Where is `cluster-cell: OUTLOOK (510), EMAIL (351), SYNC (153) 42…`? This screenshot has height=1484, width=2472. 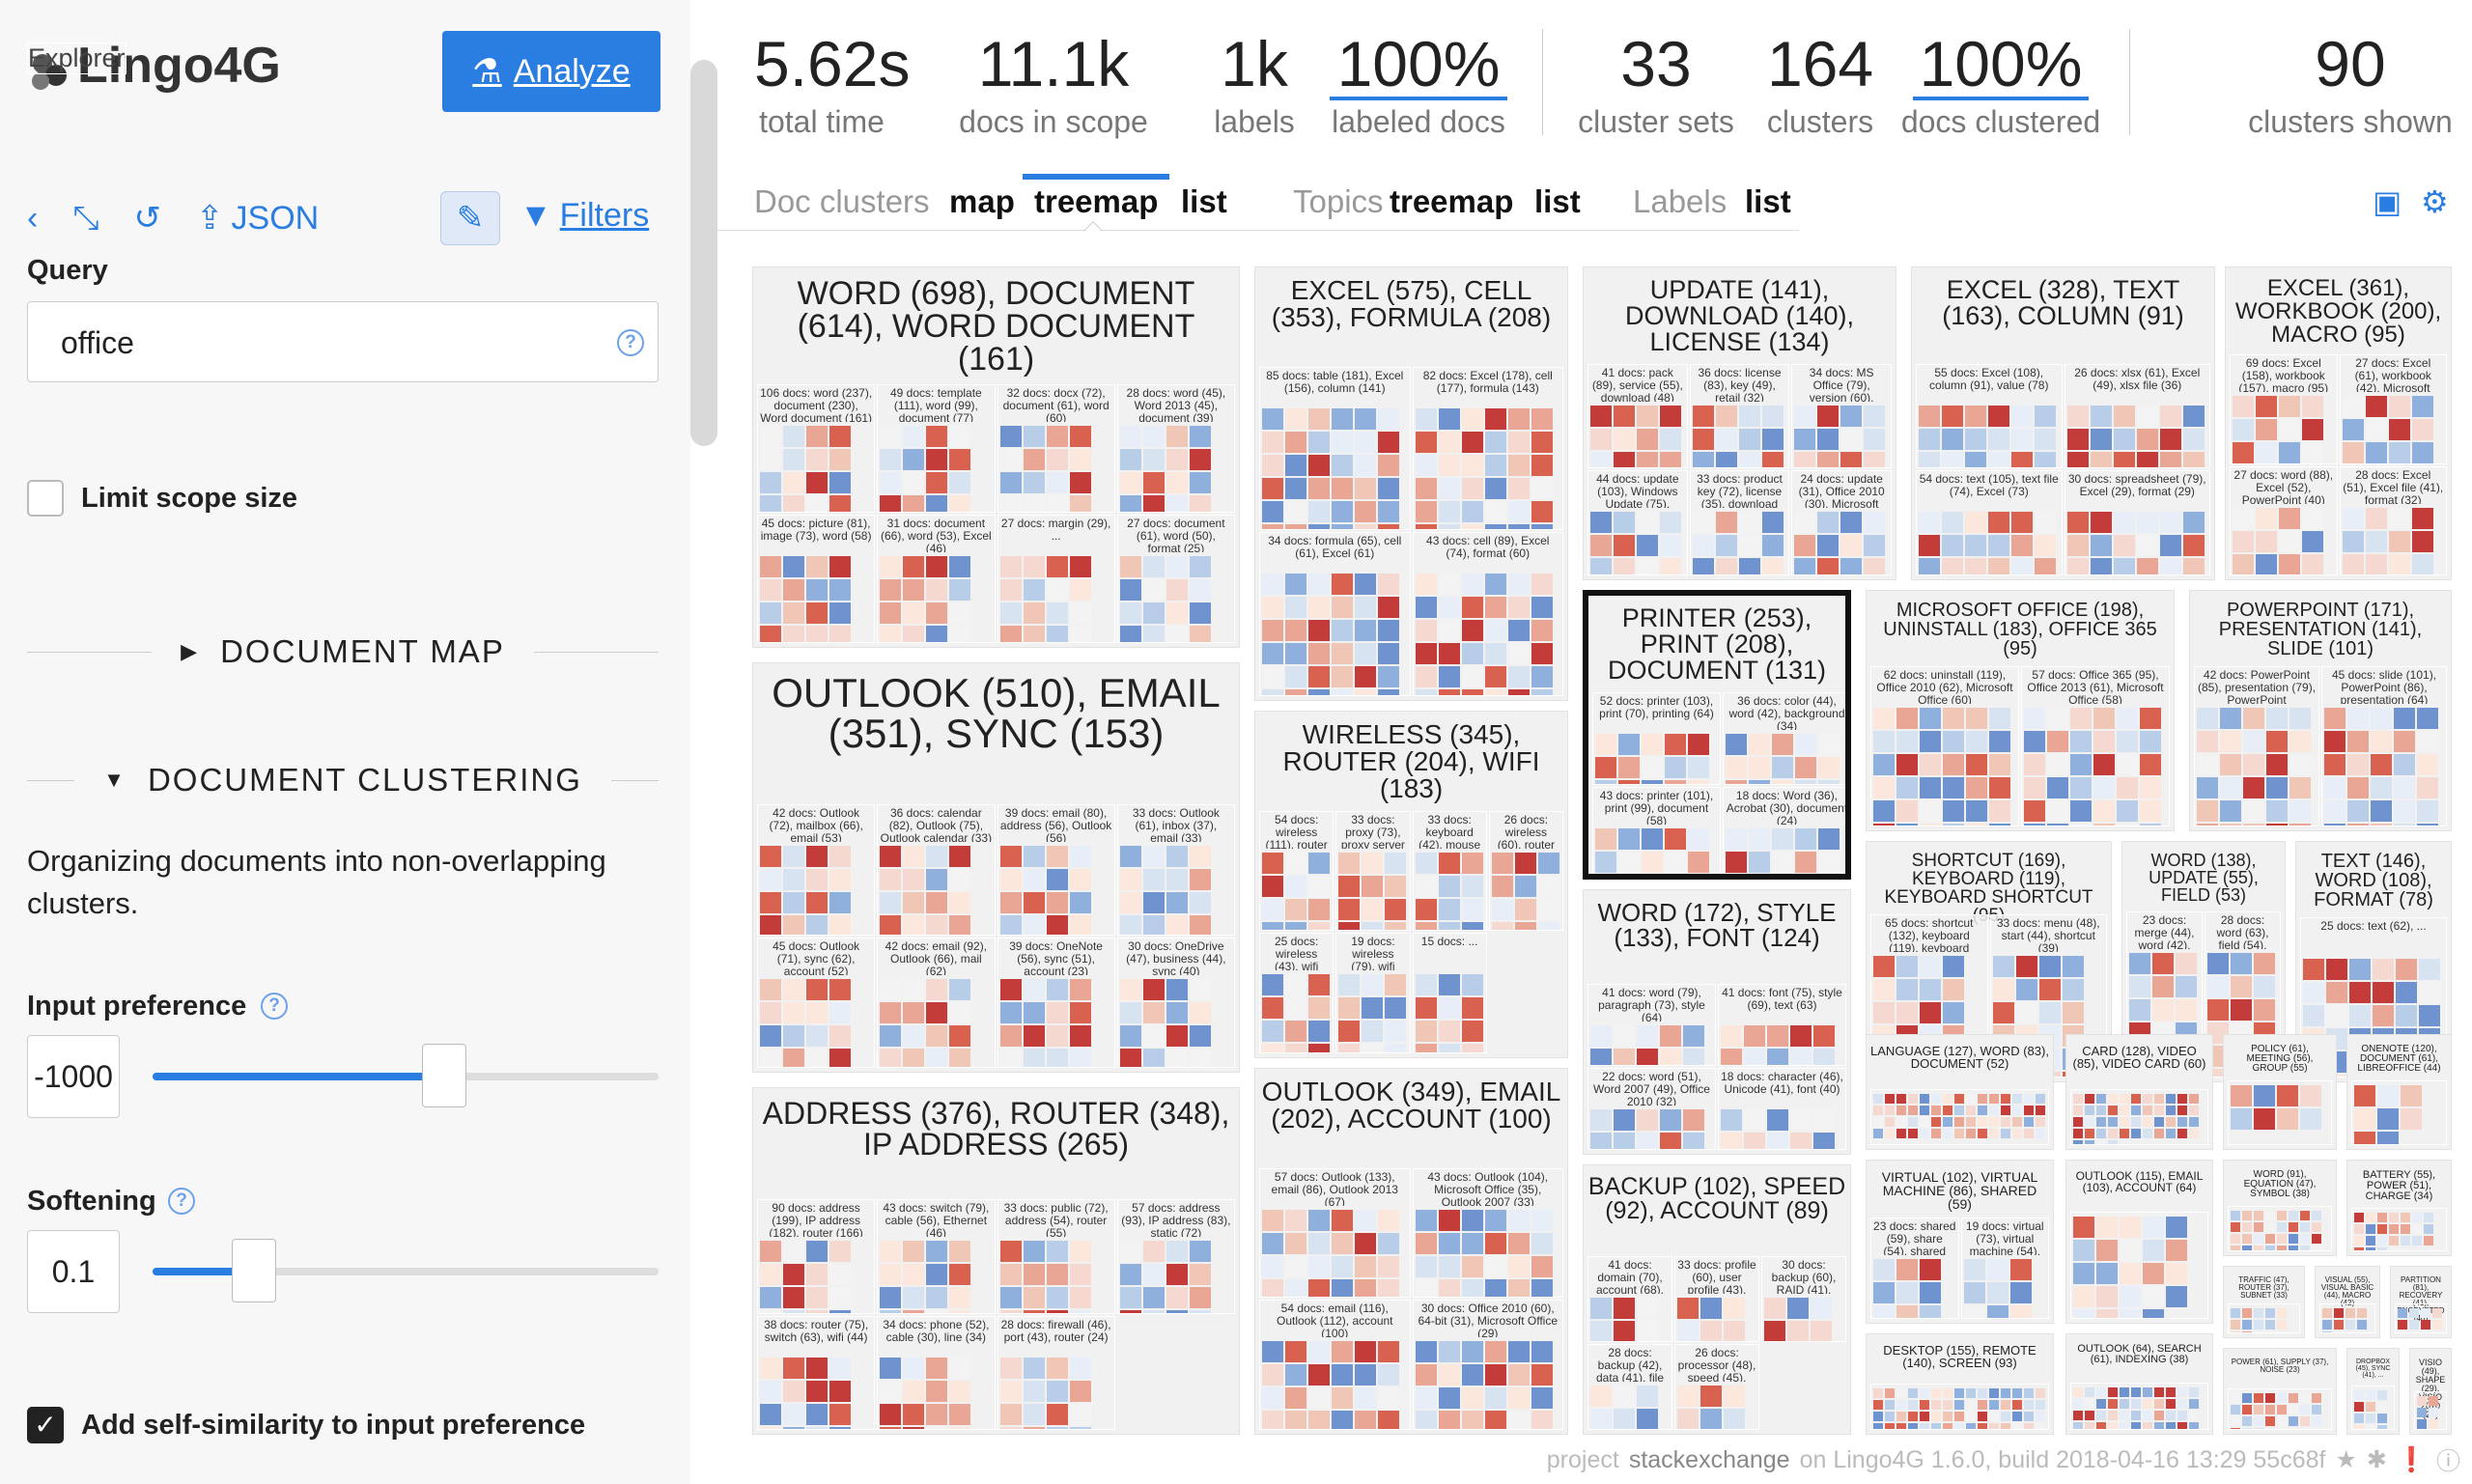 cluster-cell: OUTLOOK (510), EMAIL (351), SYNC (153) 42… is located at coordinates (996, 868).